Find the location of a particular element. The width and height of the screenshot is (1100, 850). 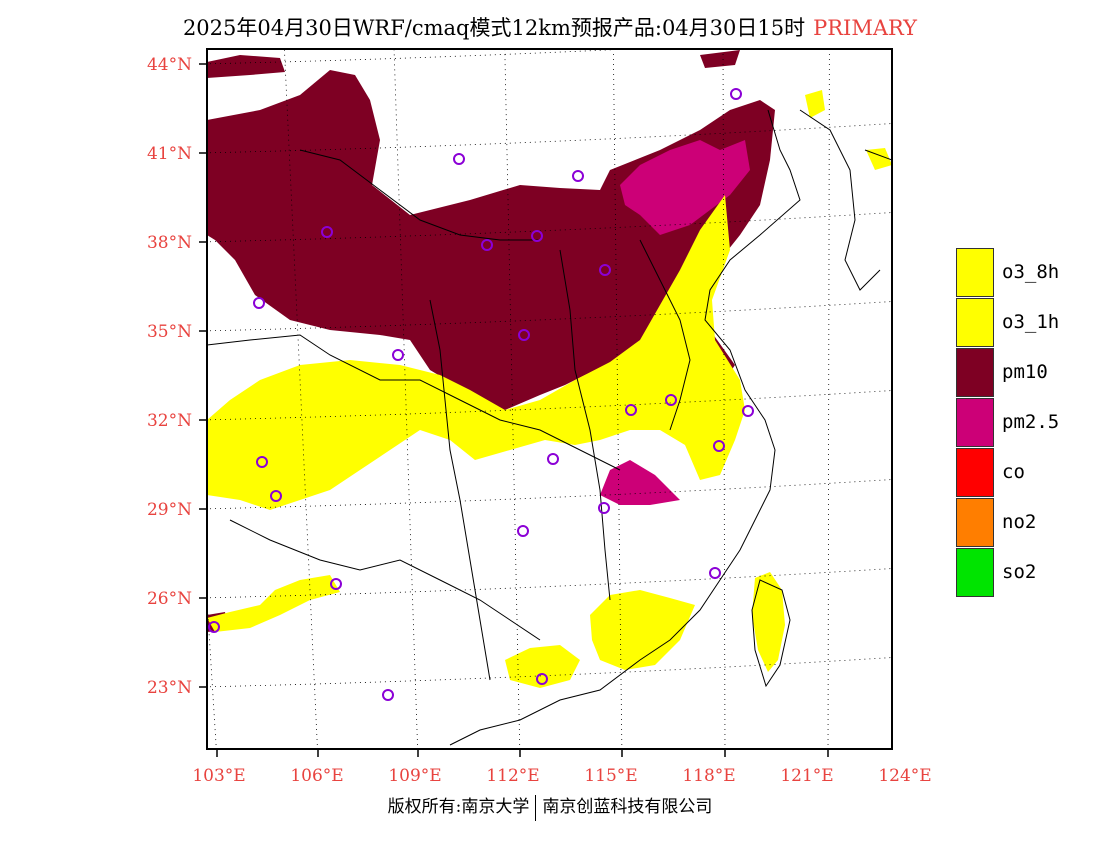

taiwan-outline is located at coordinates (771, 633).